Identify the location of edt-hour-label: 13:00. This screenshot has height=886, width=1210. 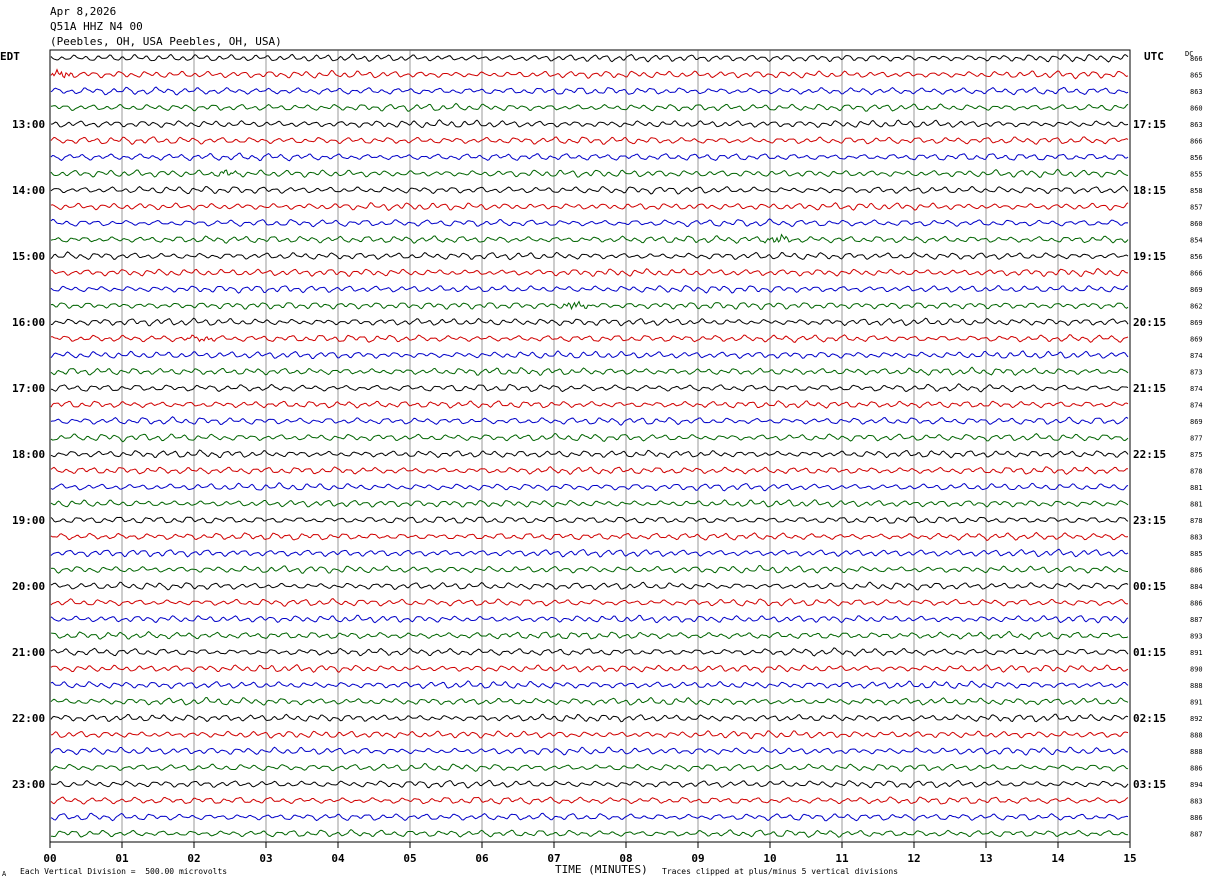
(28, 124).